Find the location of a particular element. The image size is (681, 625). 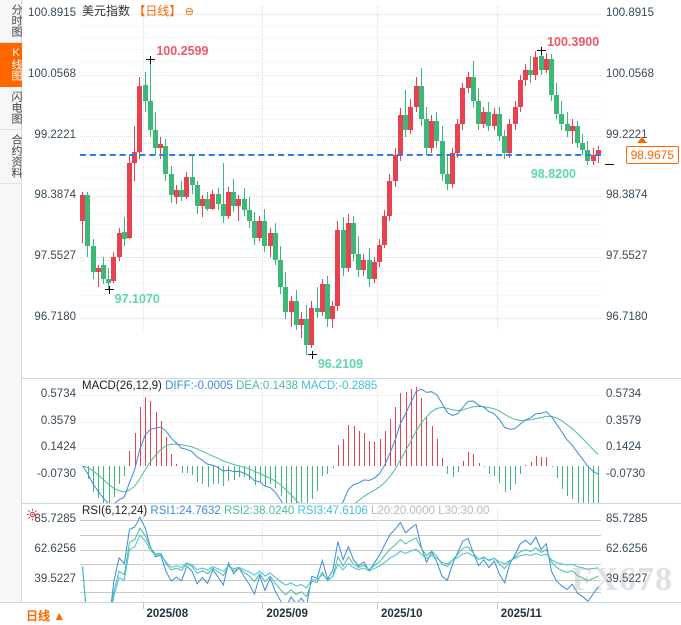

annotation-high-1: 100.2599 is located at coordinates (182, 51).